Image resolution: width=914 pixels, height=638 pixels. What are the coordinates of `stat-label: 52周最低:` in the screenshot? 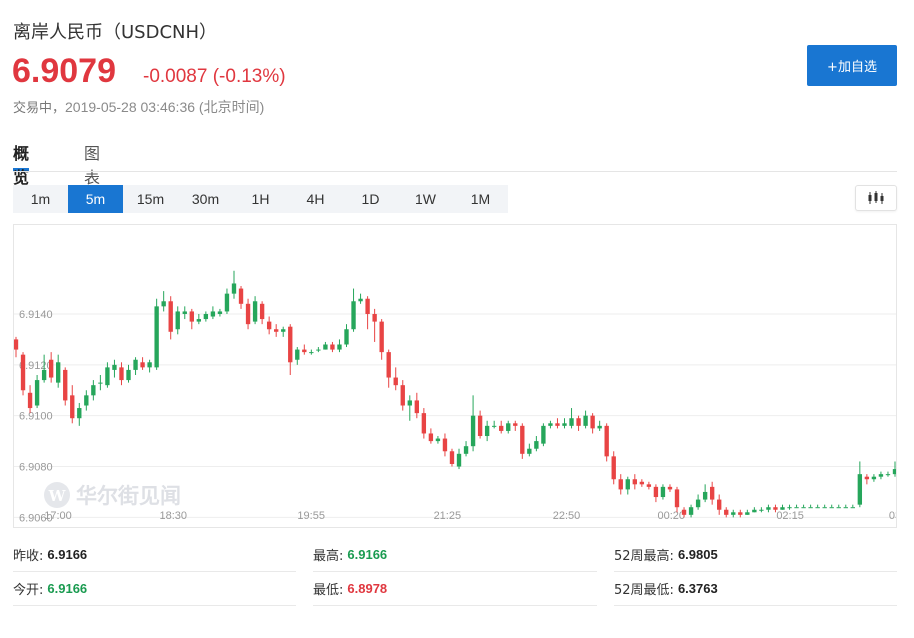 It's located at (644, 590).